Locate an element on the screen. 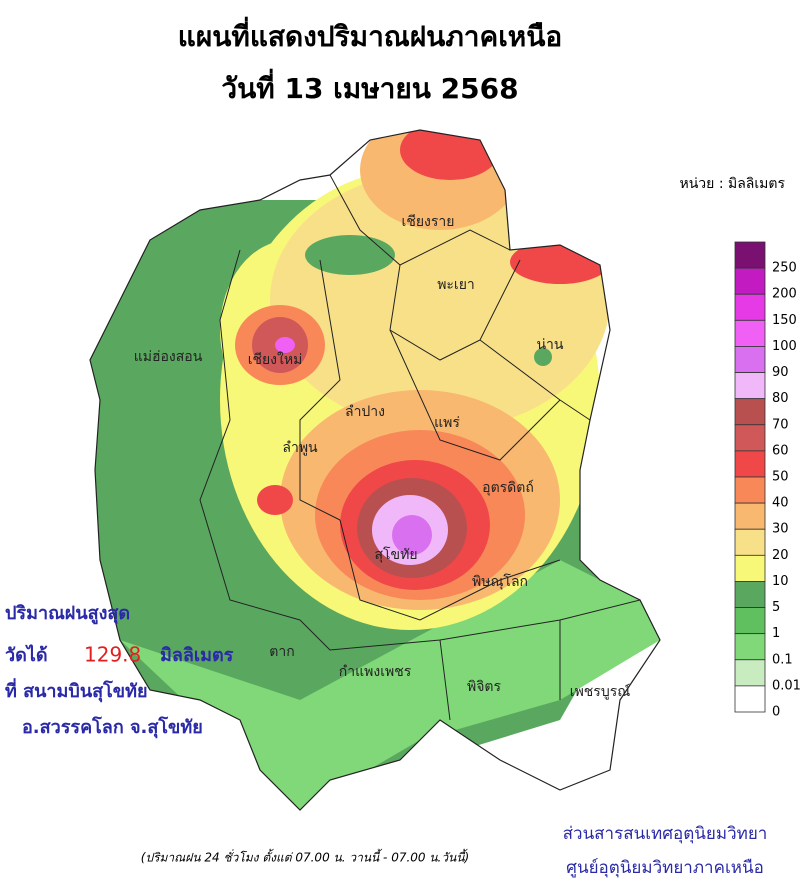 This screenshot has width=800, height=892. province-label: ตาก is located at coordinates (281, 652).